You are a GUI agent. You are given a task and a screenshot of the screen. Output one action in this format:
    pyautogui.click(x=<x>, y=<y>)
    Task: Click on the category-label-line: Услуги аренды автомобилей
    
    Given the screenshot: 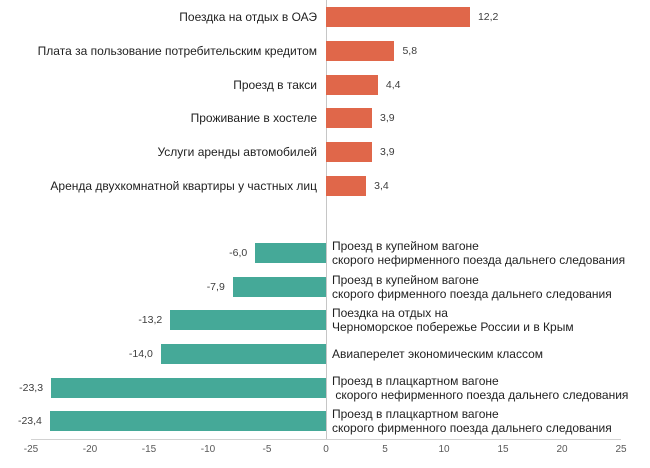 What is the action you would take?
    pyautogui.click(x=237, y=152)
    